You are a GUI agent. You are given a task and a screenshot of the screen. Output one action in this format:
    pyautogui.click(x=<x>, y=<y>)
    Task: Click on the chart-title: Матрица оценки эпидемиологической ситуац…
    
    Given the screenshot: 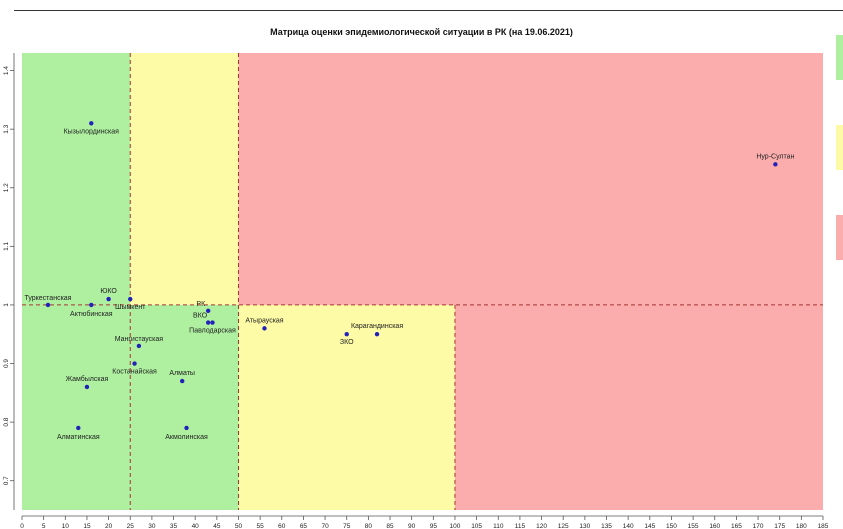 What is the action you would take?
    pyautogui.click(x=421, y=32)
    